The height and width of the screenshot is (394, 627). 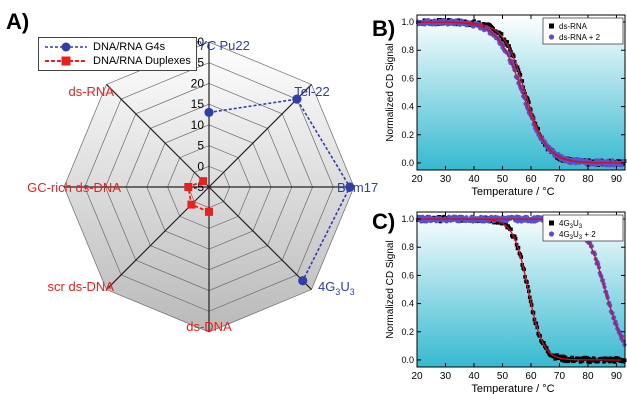 What do you see at coordinates (407, 332) in the screenshot?
I see `y-tick-label: 0.2` at bounding box center [407, 332].